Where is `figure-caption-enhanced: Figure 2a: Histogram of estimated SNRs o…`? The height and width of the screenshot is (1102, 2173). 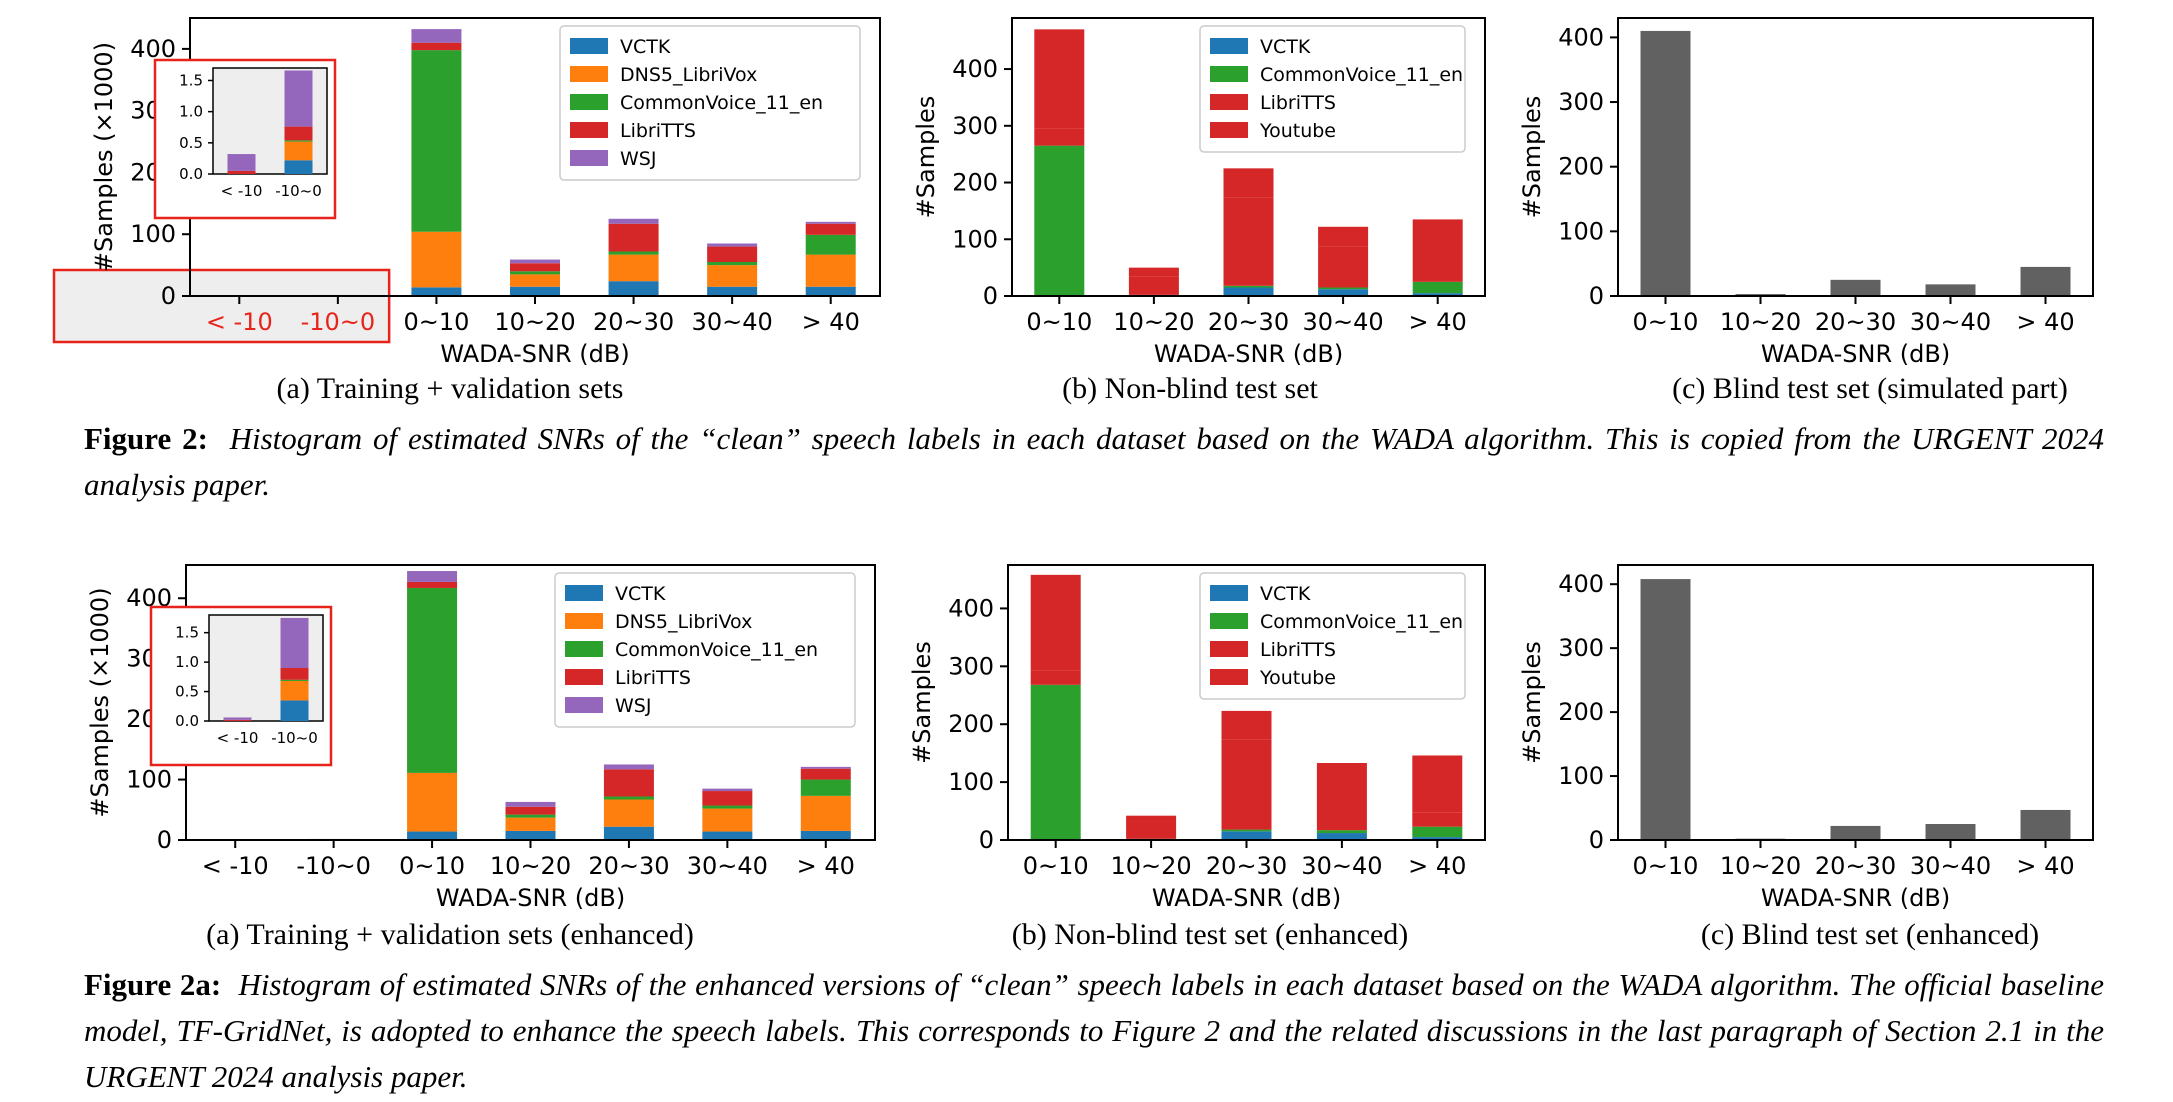 figure-caption-enhanced: Figure 2a: Histogram of estimated SNRs o… is located at coordinates (1094, 1031).